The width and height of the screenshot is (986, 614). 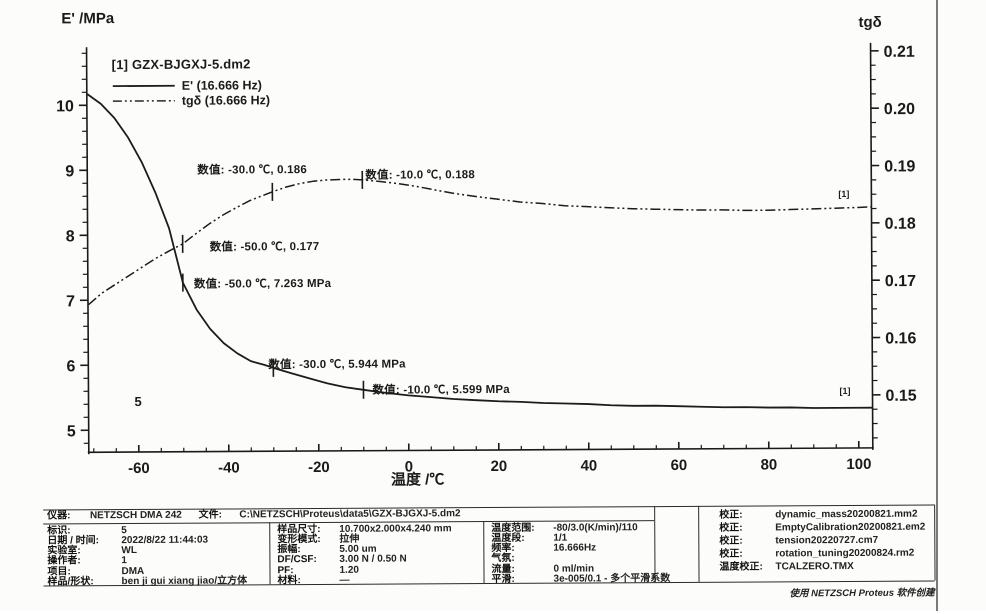 I want to click on legend-label-tgd: tgδ (16.666 Hz), so click(x=226, y=100).